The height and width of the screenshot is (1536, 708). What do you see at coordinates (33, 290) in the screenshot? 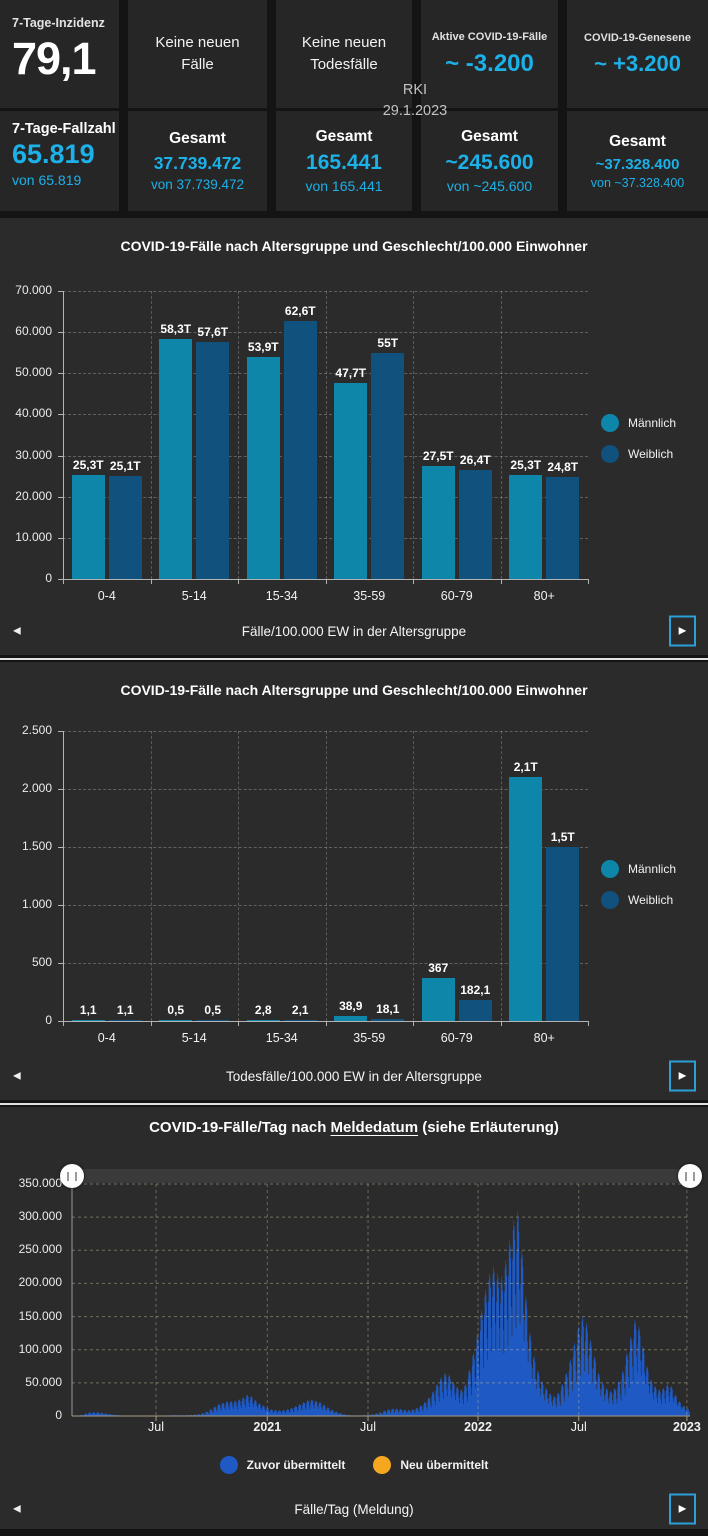
I see `y-axis-tick-label: 70.000` at bounding box center [33, 290].